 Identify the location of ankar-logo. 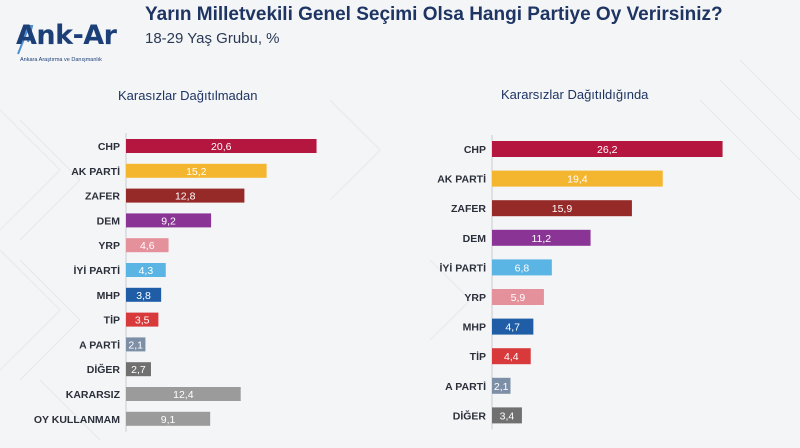
(25, 40).